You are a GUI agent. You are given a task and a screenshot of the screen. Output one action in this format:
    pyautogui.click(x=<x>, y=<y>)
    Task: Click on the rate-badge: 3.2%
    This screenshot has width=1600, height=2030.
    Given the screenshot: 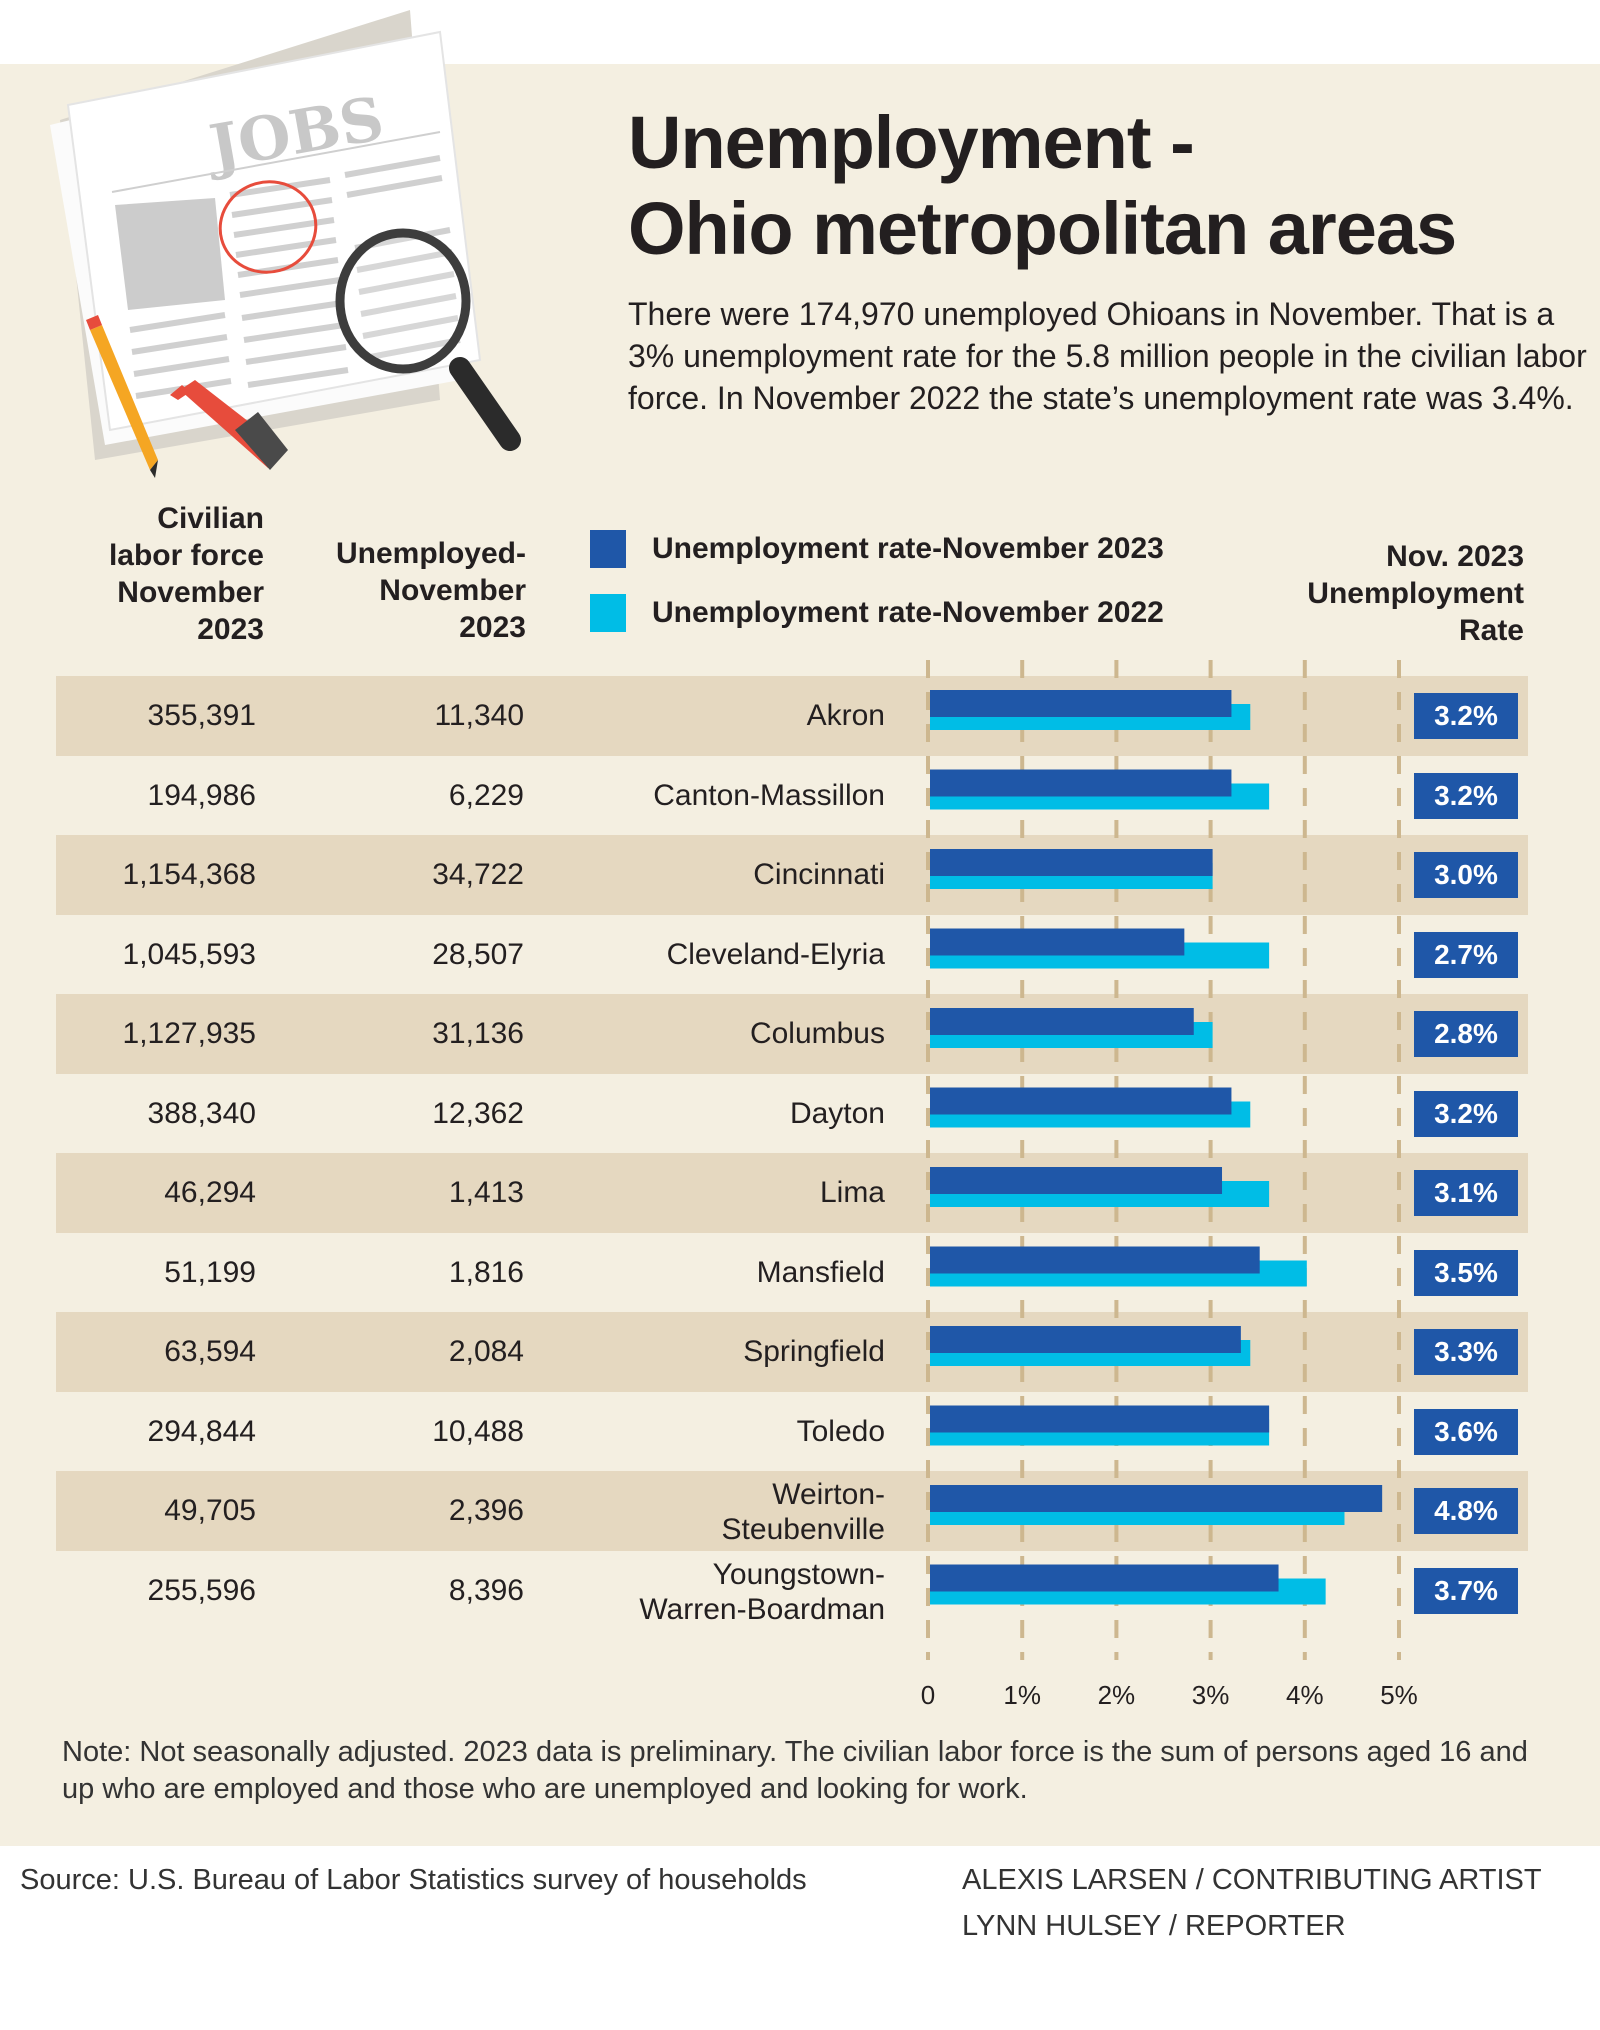 What is the action you would take?
    pyautogui.click(x=1466, y=716)
    